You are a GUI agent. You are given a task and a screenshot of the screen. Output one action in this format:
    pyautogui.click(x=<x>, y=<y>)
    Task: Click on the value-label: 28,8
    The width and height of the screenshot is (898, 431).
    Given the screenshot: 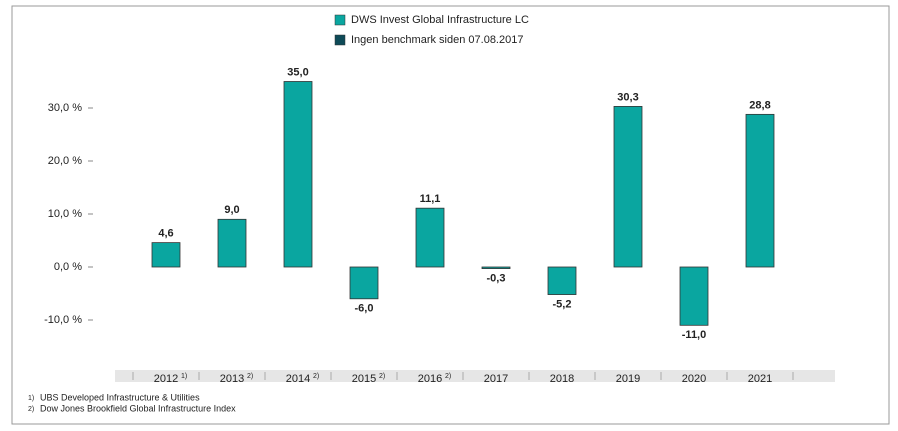 What is the action you would take?
    pyautogui.click(x=759, y=105)
    